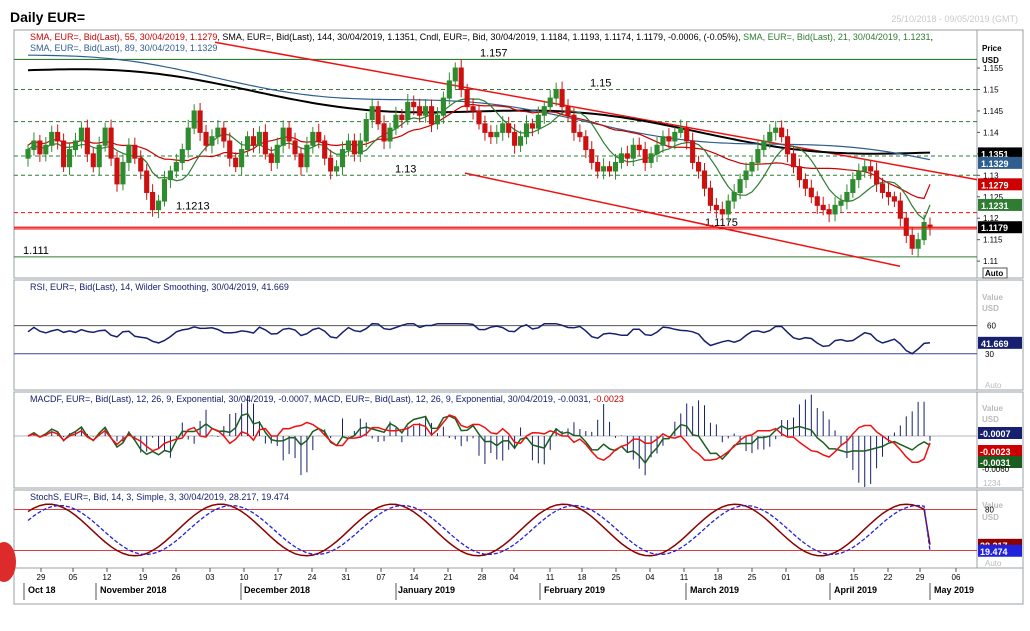 Image resolution: width=1030 pixels, height=631 pixels. I want to click on rsi-badge-text: 41.669, so click(995, 344).